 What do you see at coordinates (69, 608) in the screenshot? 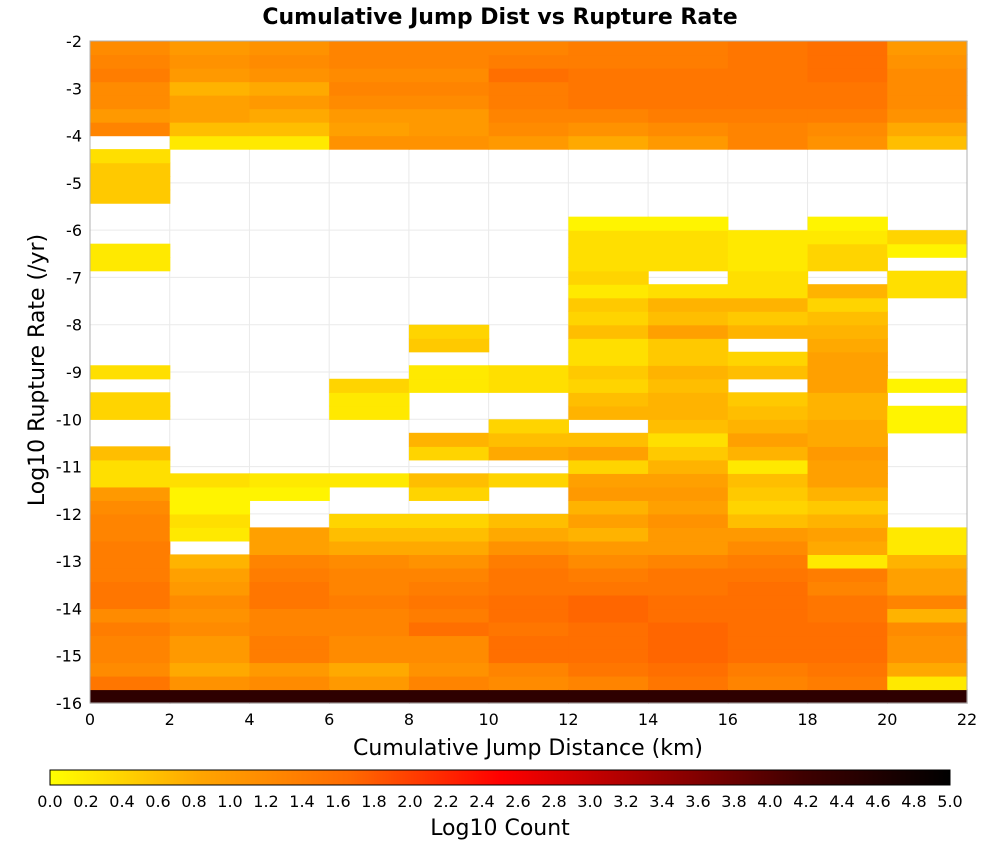
I see `y-tick-label: -14` at bounding box center [69, 608].